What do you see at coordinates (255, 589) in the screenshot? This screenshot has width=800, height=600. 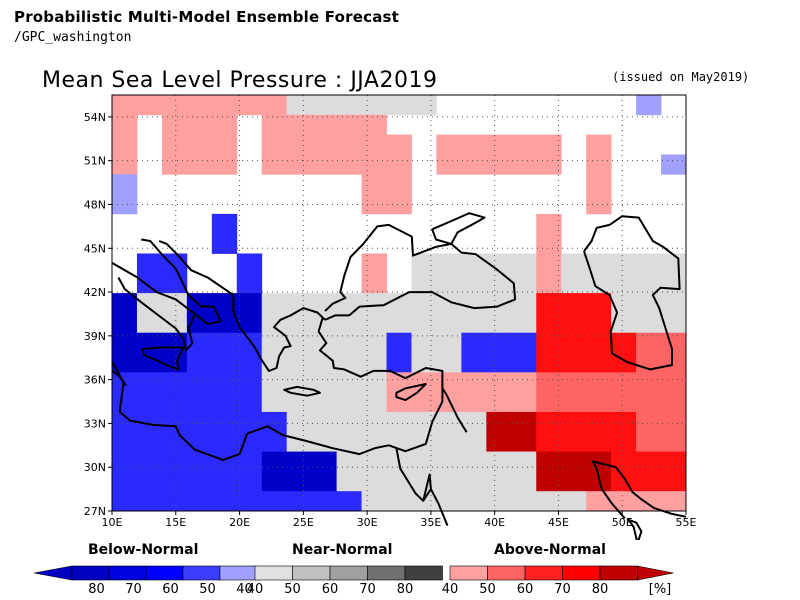 I see `legend-tick-label: 40` at bounding box center [255, 589].